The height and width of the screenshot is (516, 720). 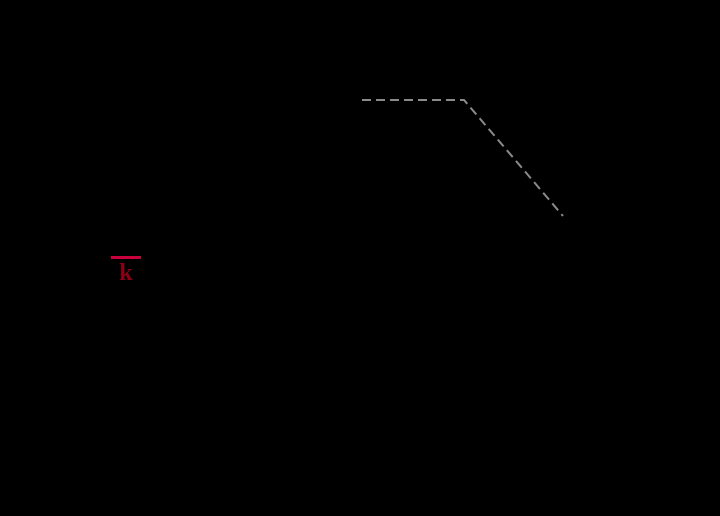 What do you see at coordinates (126, 257) in the screenshot?
I see `fraction-bar` at bounding box center [126, 257].